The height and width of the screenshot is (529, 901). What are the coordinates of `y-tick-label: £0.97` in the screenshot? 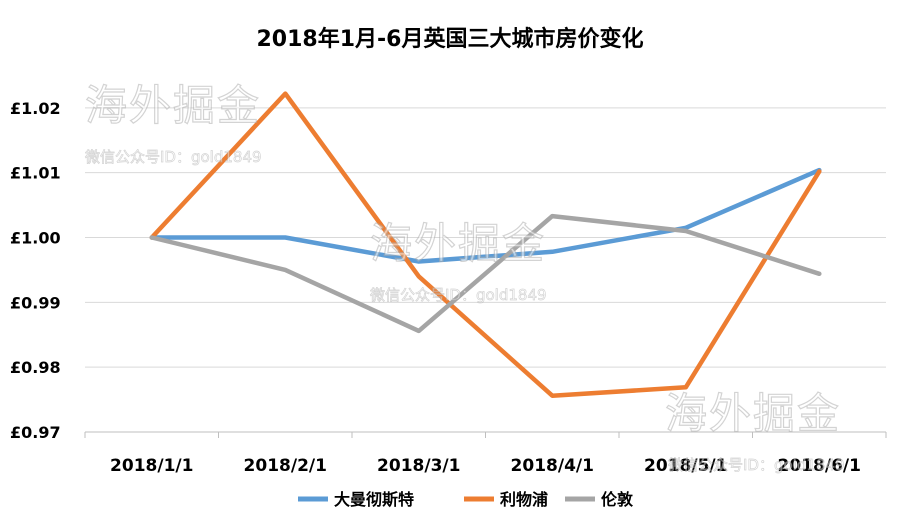 It's located at (35, 432).